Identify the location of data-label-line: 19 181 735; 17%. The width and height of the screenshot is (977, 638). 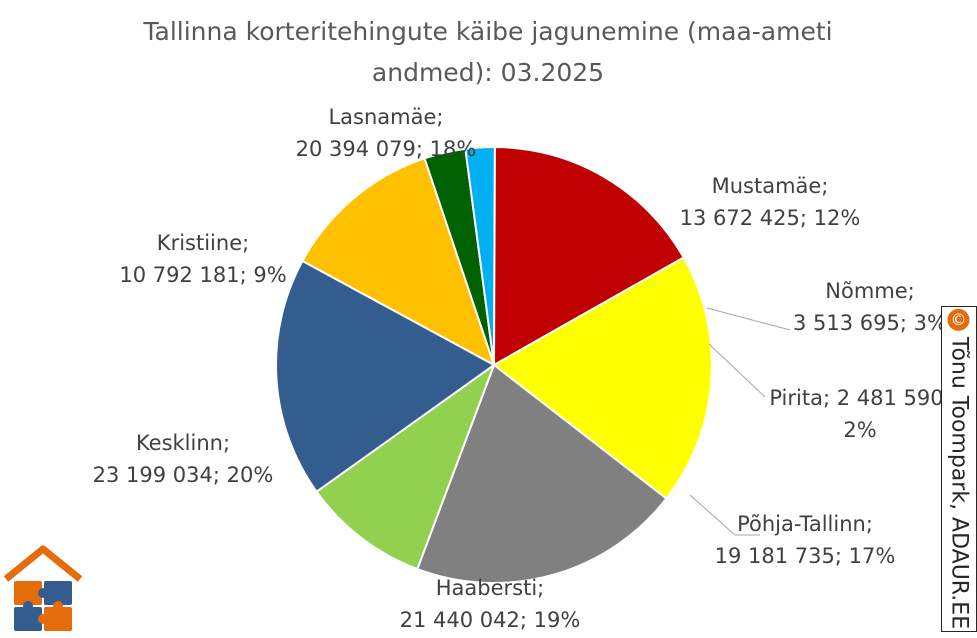
(805, 556).